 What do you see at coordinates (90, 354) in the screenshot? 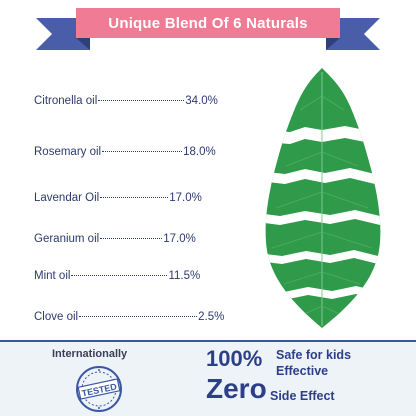
I see `internationally-label: Internationally` at bounding box center [90, 354].